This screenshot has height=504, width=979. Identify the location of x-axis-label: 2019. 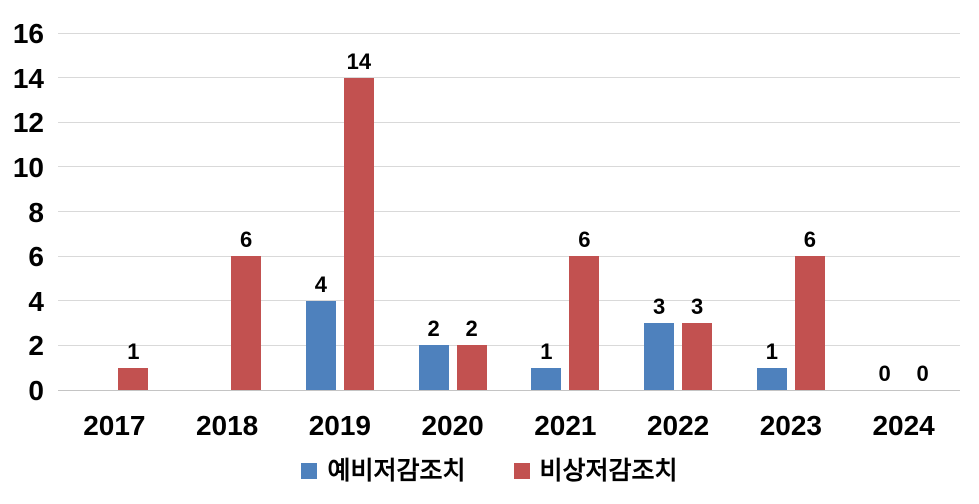
(340, 425).